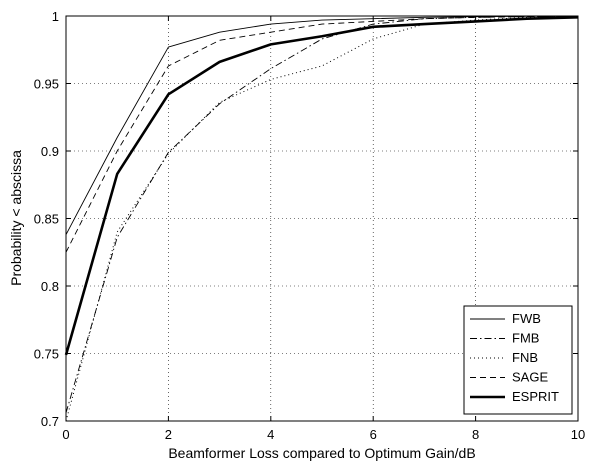 The width and height of the screenshot is (594, 469). What do you see at coordinates (530, 377) in the screenshot?
I see `legend-label-sage: SAGE` at bounding box center [530, 377].